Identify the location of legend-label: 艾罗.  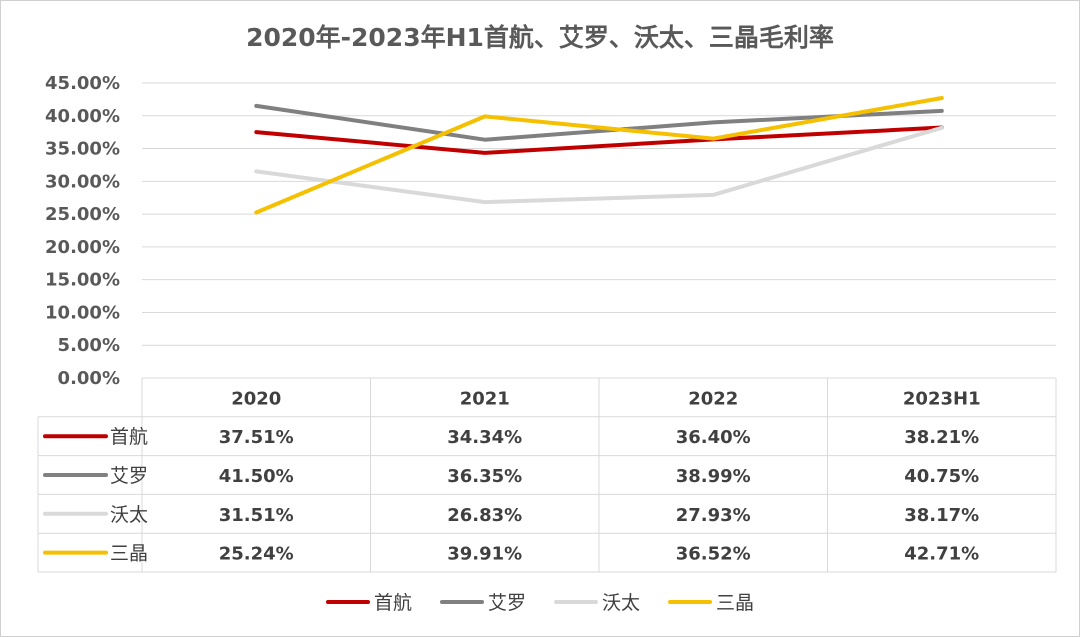
(507, 603).